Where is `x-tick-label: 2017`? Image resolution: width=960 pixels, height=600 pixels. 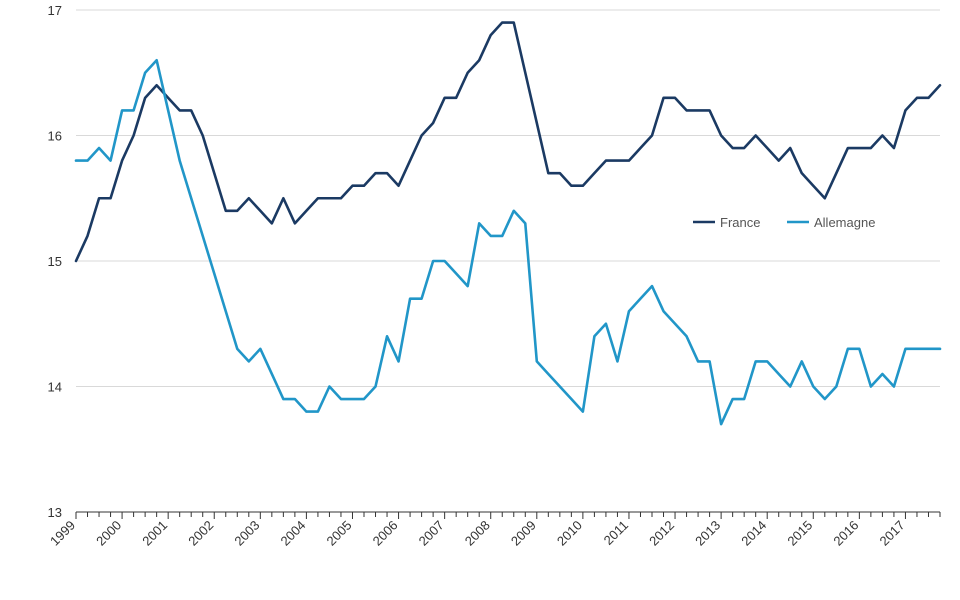
x-tick-label: 2017 is located at coordinates (892, 533).